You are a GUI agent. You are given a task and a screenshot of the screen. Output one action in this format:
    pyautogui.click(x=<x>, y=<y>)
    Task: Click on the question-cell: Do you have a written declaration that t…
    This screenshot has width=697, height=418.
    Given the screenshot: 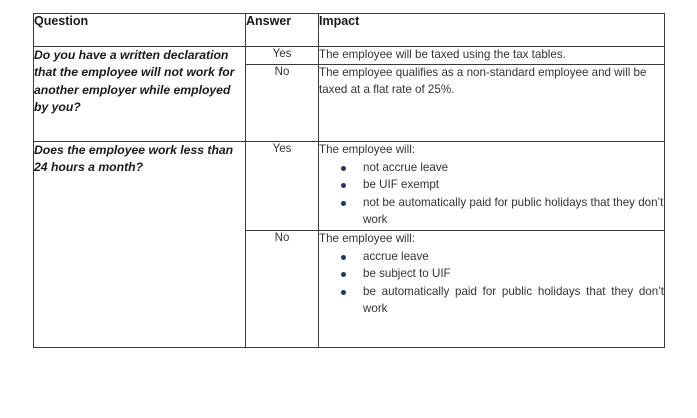 What is the action you would take?
    pyautogui.click(x=139, y=94)
    